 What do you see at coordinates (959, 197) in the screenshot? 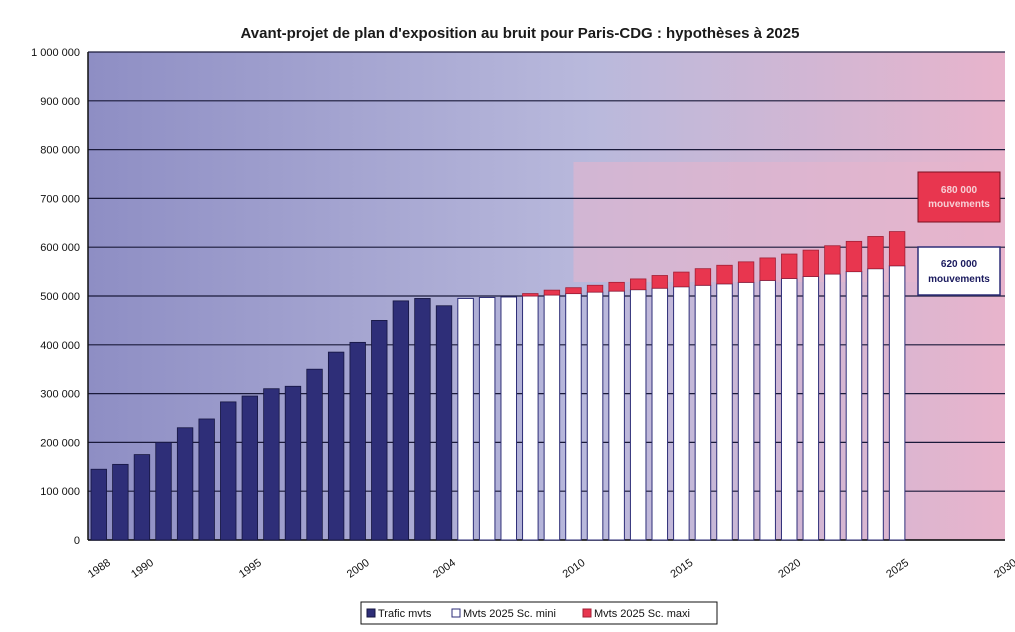
I see `annotation-box-maxi` at bounding box center [959, 197].